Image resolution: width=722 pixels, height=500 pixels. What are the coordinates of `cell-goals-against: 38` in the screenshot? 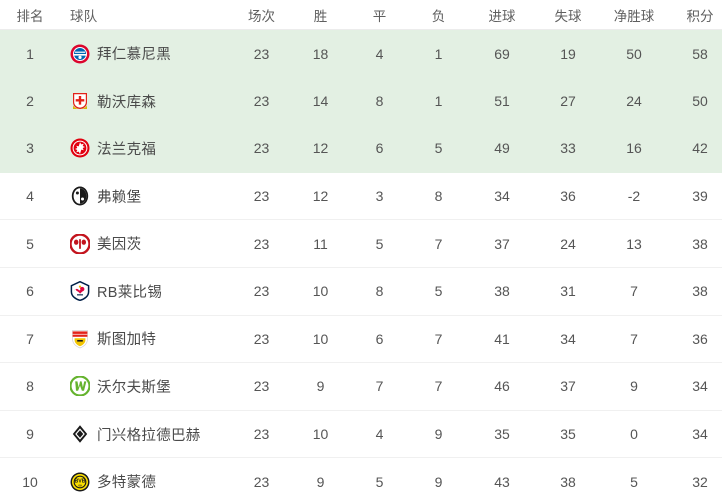 It's located at (568, 481).